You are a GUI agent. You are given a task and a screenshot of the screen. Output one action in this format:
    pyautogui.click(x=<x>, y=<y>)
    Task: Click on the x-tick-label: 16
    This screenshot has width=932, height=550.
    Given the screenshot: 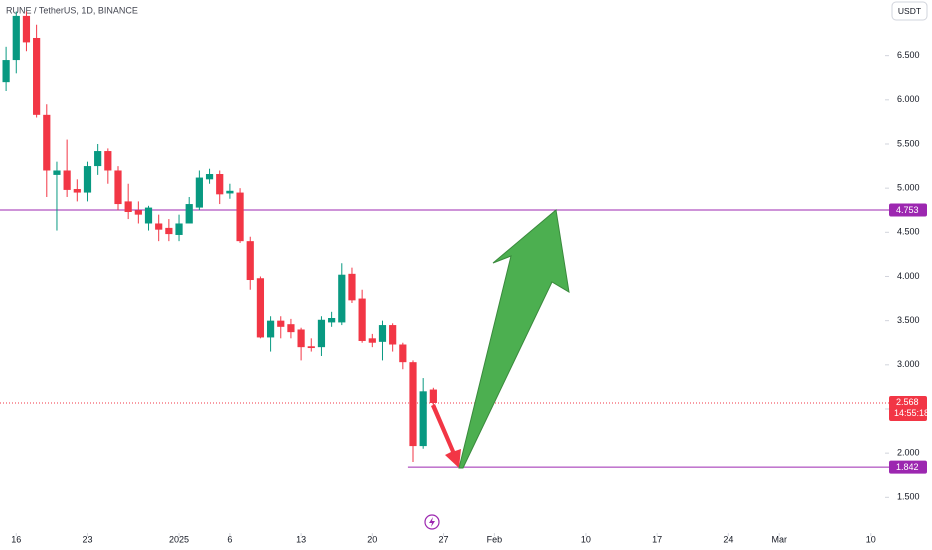 What is the action you would take?
    pyautogui.click(x=16, y=539)
    